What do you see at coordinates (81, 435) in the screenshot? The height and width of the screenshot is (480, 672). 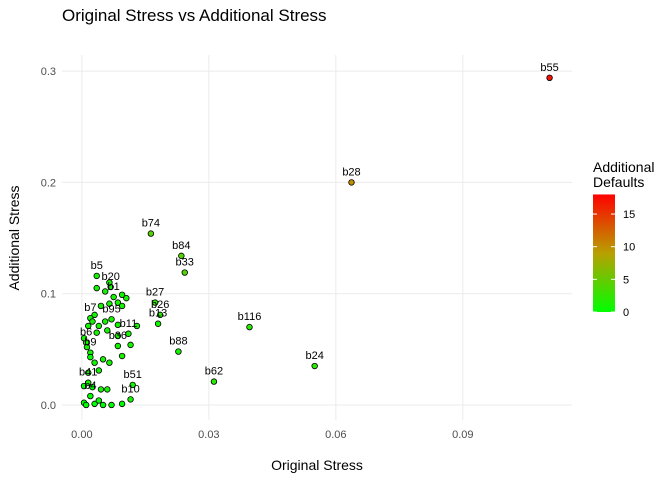 I see `x-tick-label: 0.00` at bounding box center [81, 435].